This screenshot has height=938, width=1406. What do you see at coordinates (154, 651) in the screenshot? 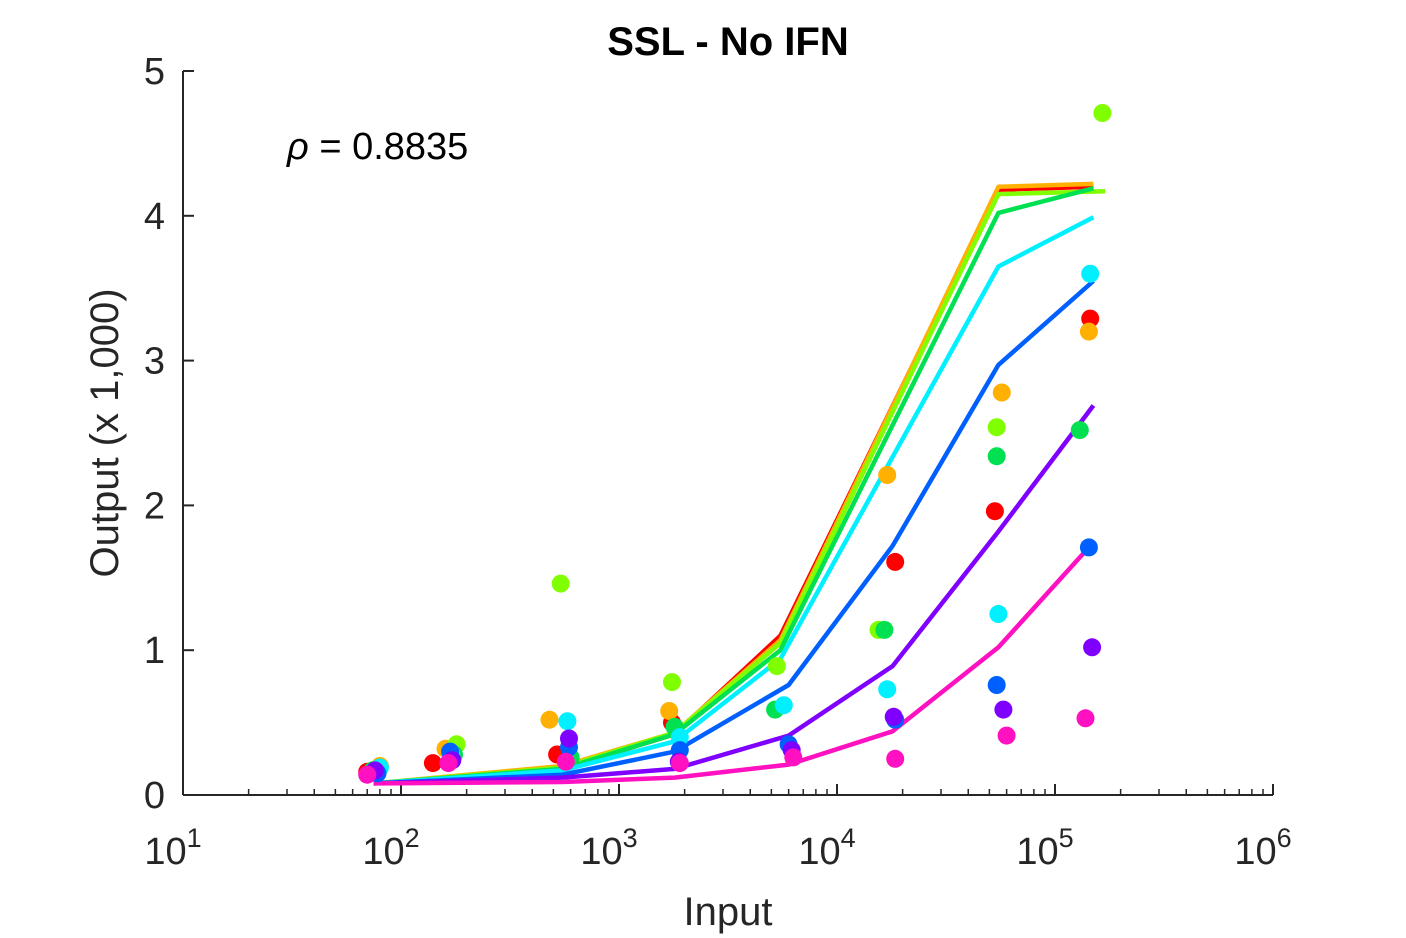
I see `y-tick-label: 1` at bounding box center [154, 651].